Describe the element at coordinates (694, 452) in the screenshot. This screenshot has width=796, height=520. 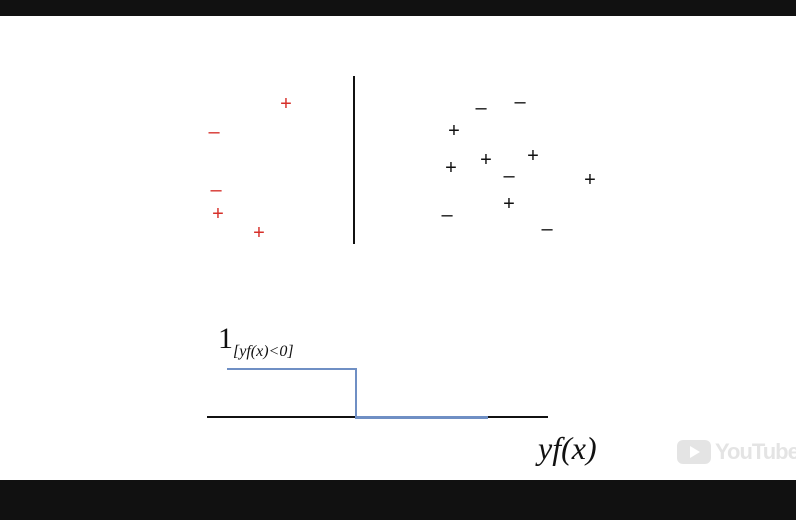
I see `youtube-play-icon` at that location.